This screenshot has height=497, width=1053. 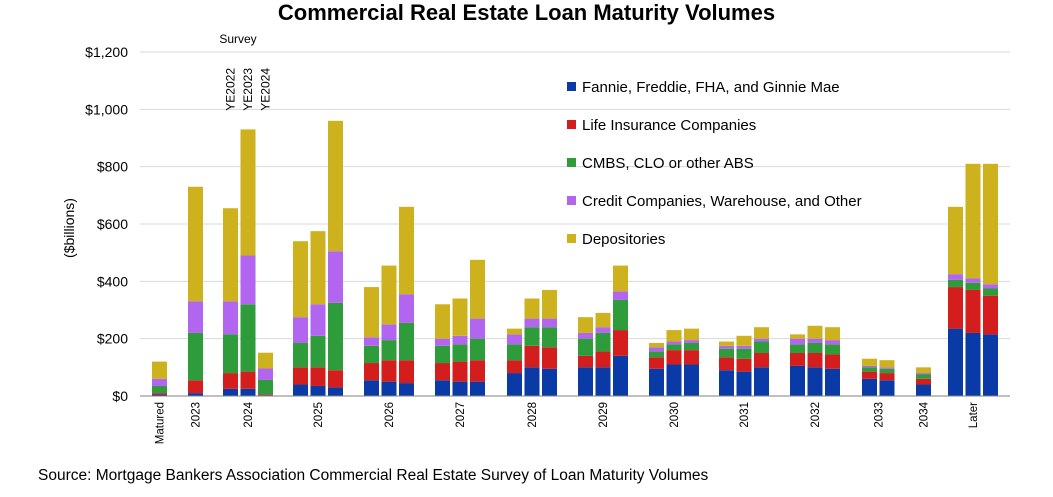 I want to click on bar-segment-2026-2-s4, so click(x=389, y=332).